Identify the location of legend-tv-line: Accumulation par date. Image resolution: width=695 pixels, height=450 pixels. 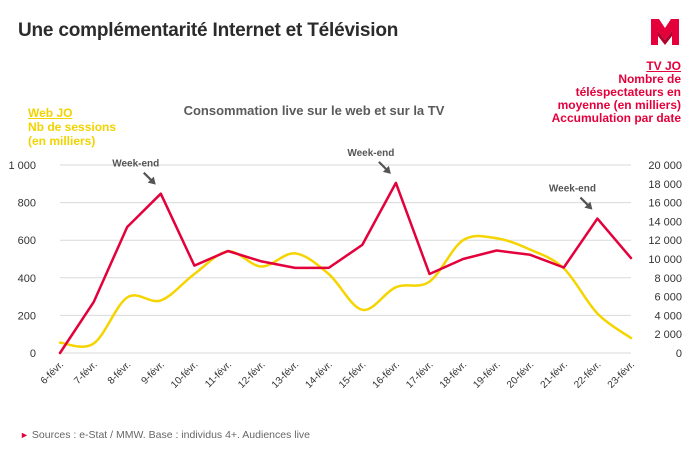
(616, 118).